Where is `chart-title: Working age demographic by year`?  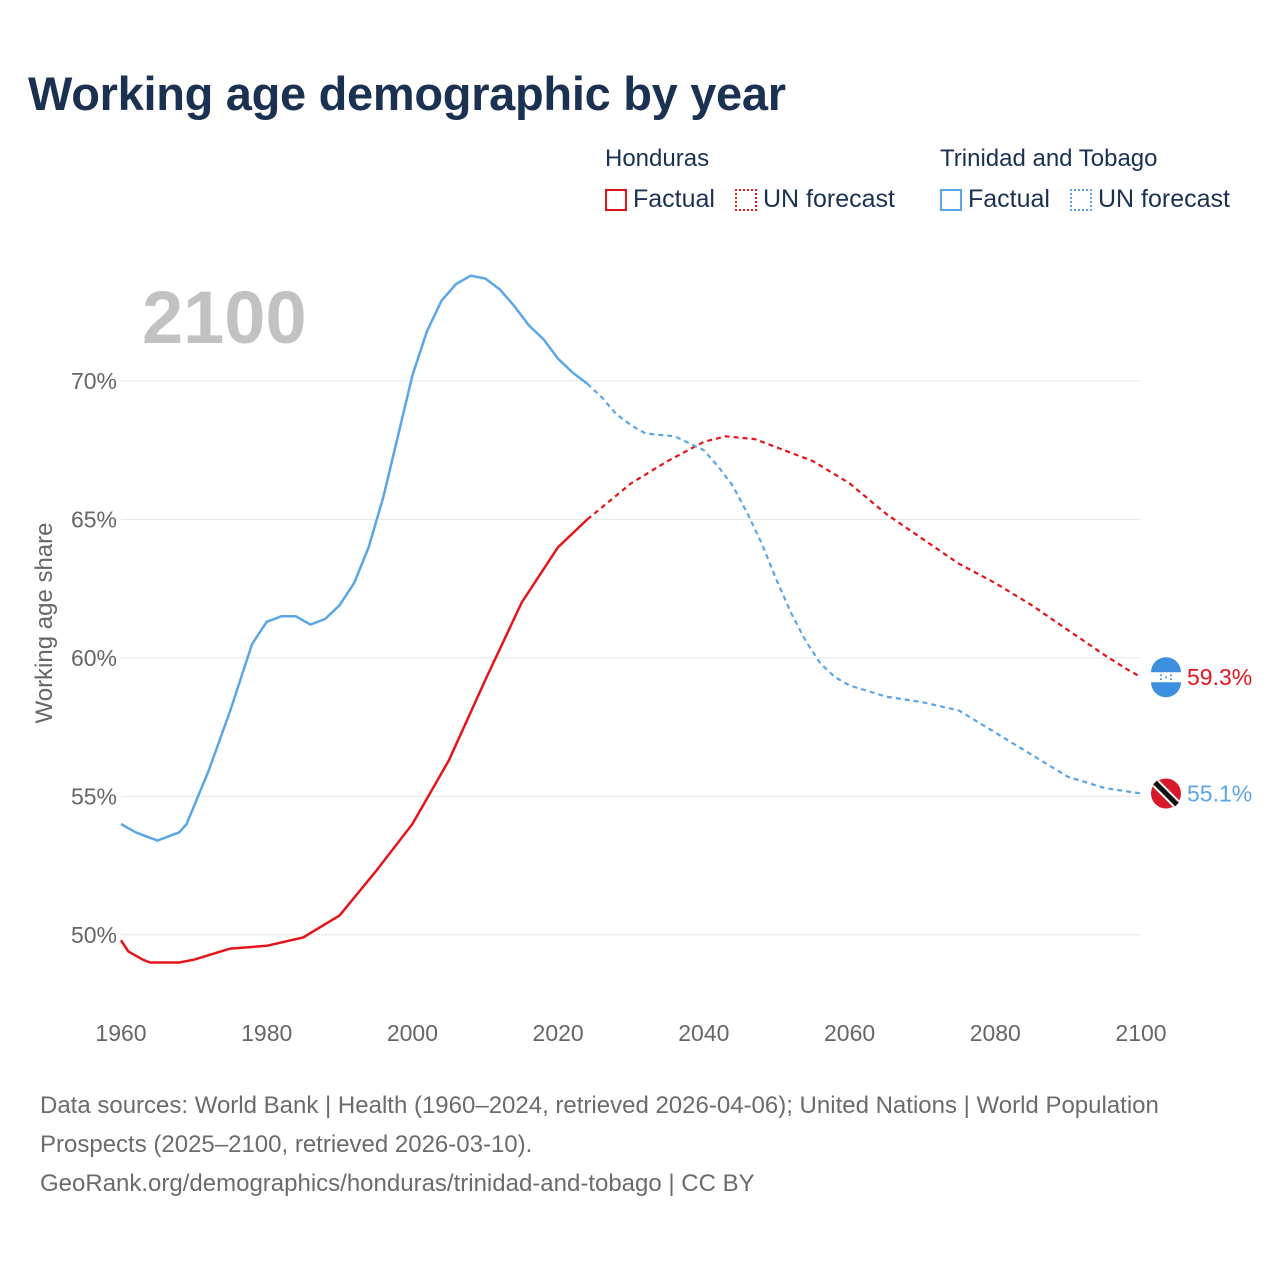 chart-title: Working age demographic by year is located at coordinates (407, 93).